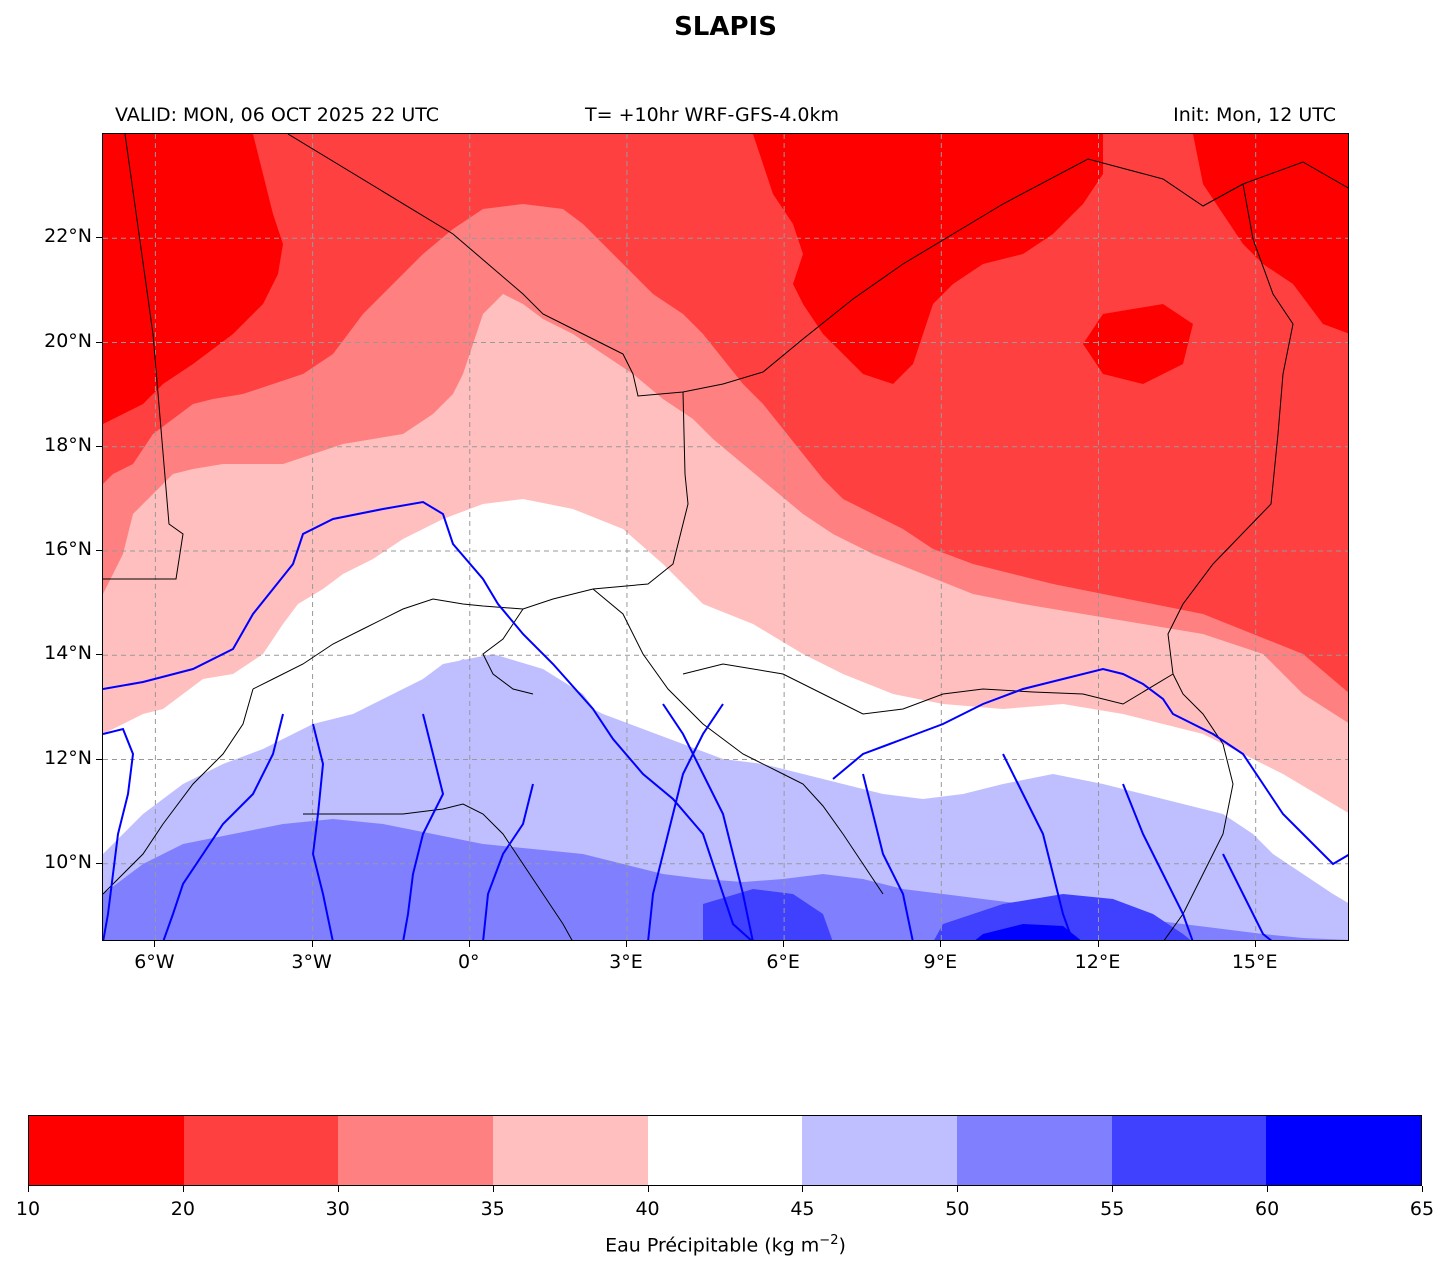 The height and width of the screenshot is (1273, 1451). What do you see at coordinates (712, 115) in the screenshot?
I see `model-run-label: T= +10hr WRF-GFS-4.0km` at bounding box center [712, 115].